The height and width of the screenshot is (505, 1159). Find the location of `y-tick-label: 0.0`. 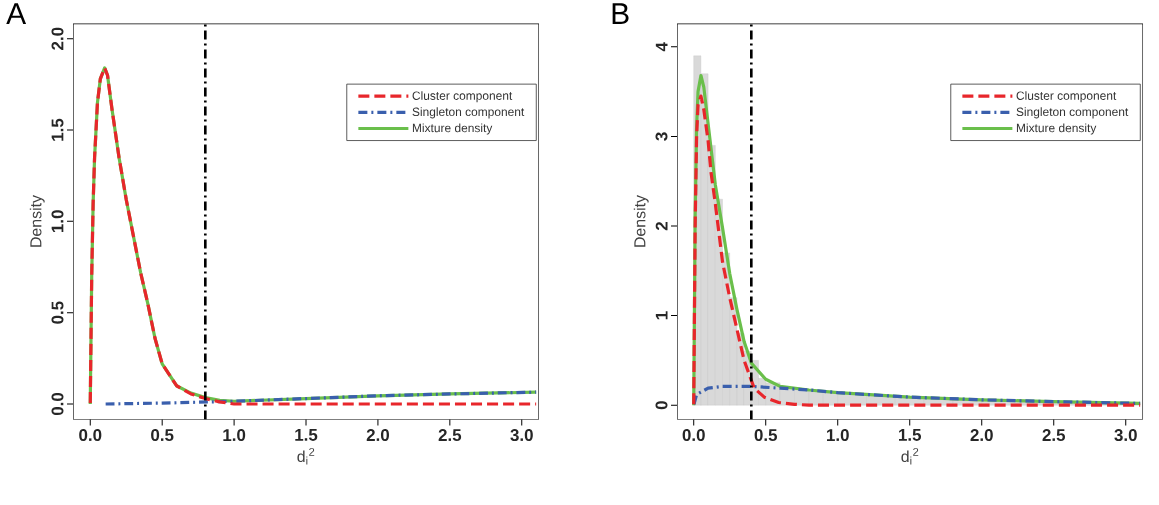

y-tick-label: 0.0 is located at coordinates (57, 404).